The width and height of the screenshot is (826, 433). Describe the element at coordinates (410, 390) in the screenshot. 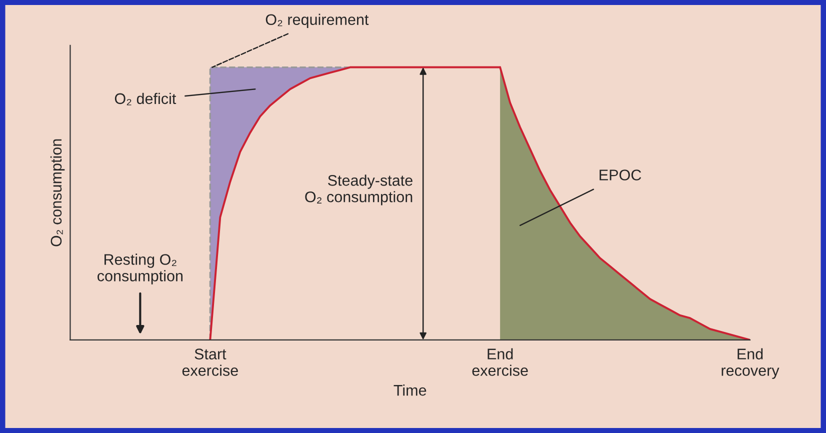

I see `x-axis-title: Time` at that location.